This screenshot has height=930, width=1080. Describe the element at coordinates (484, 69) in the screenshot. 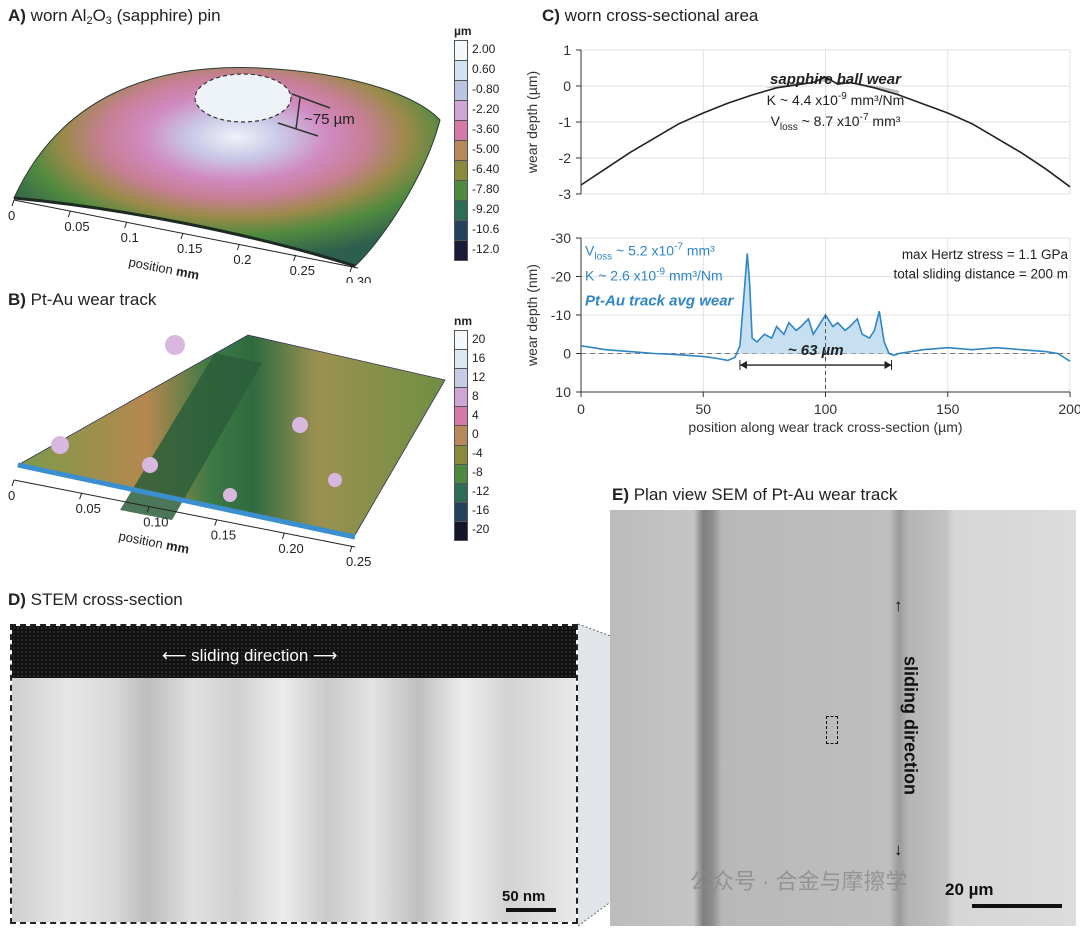

I see `colorbar-tick-label: 0.60` at that location.